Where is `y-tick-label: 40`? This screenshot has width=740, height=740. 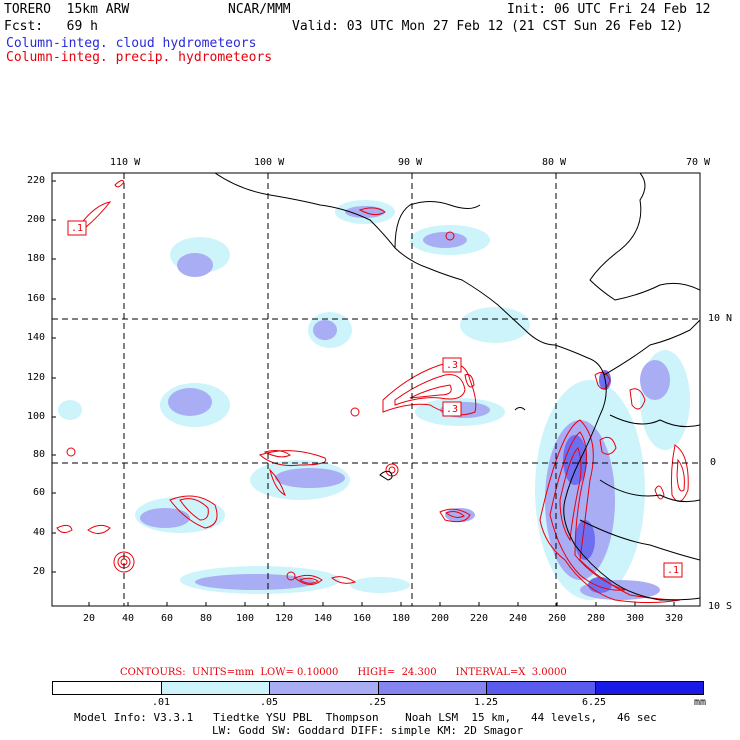
y-tick-label: 40 is located at coordinates (39, 532).